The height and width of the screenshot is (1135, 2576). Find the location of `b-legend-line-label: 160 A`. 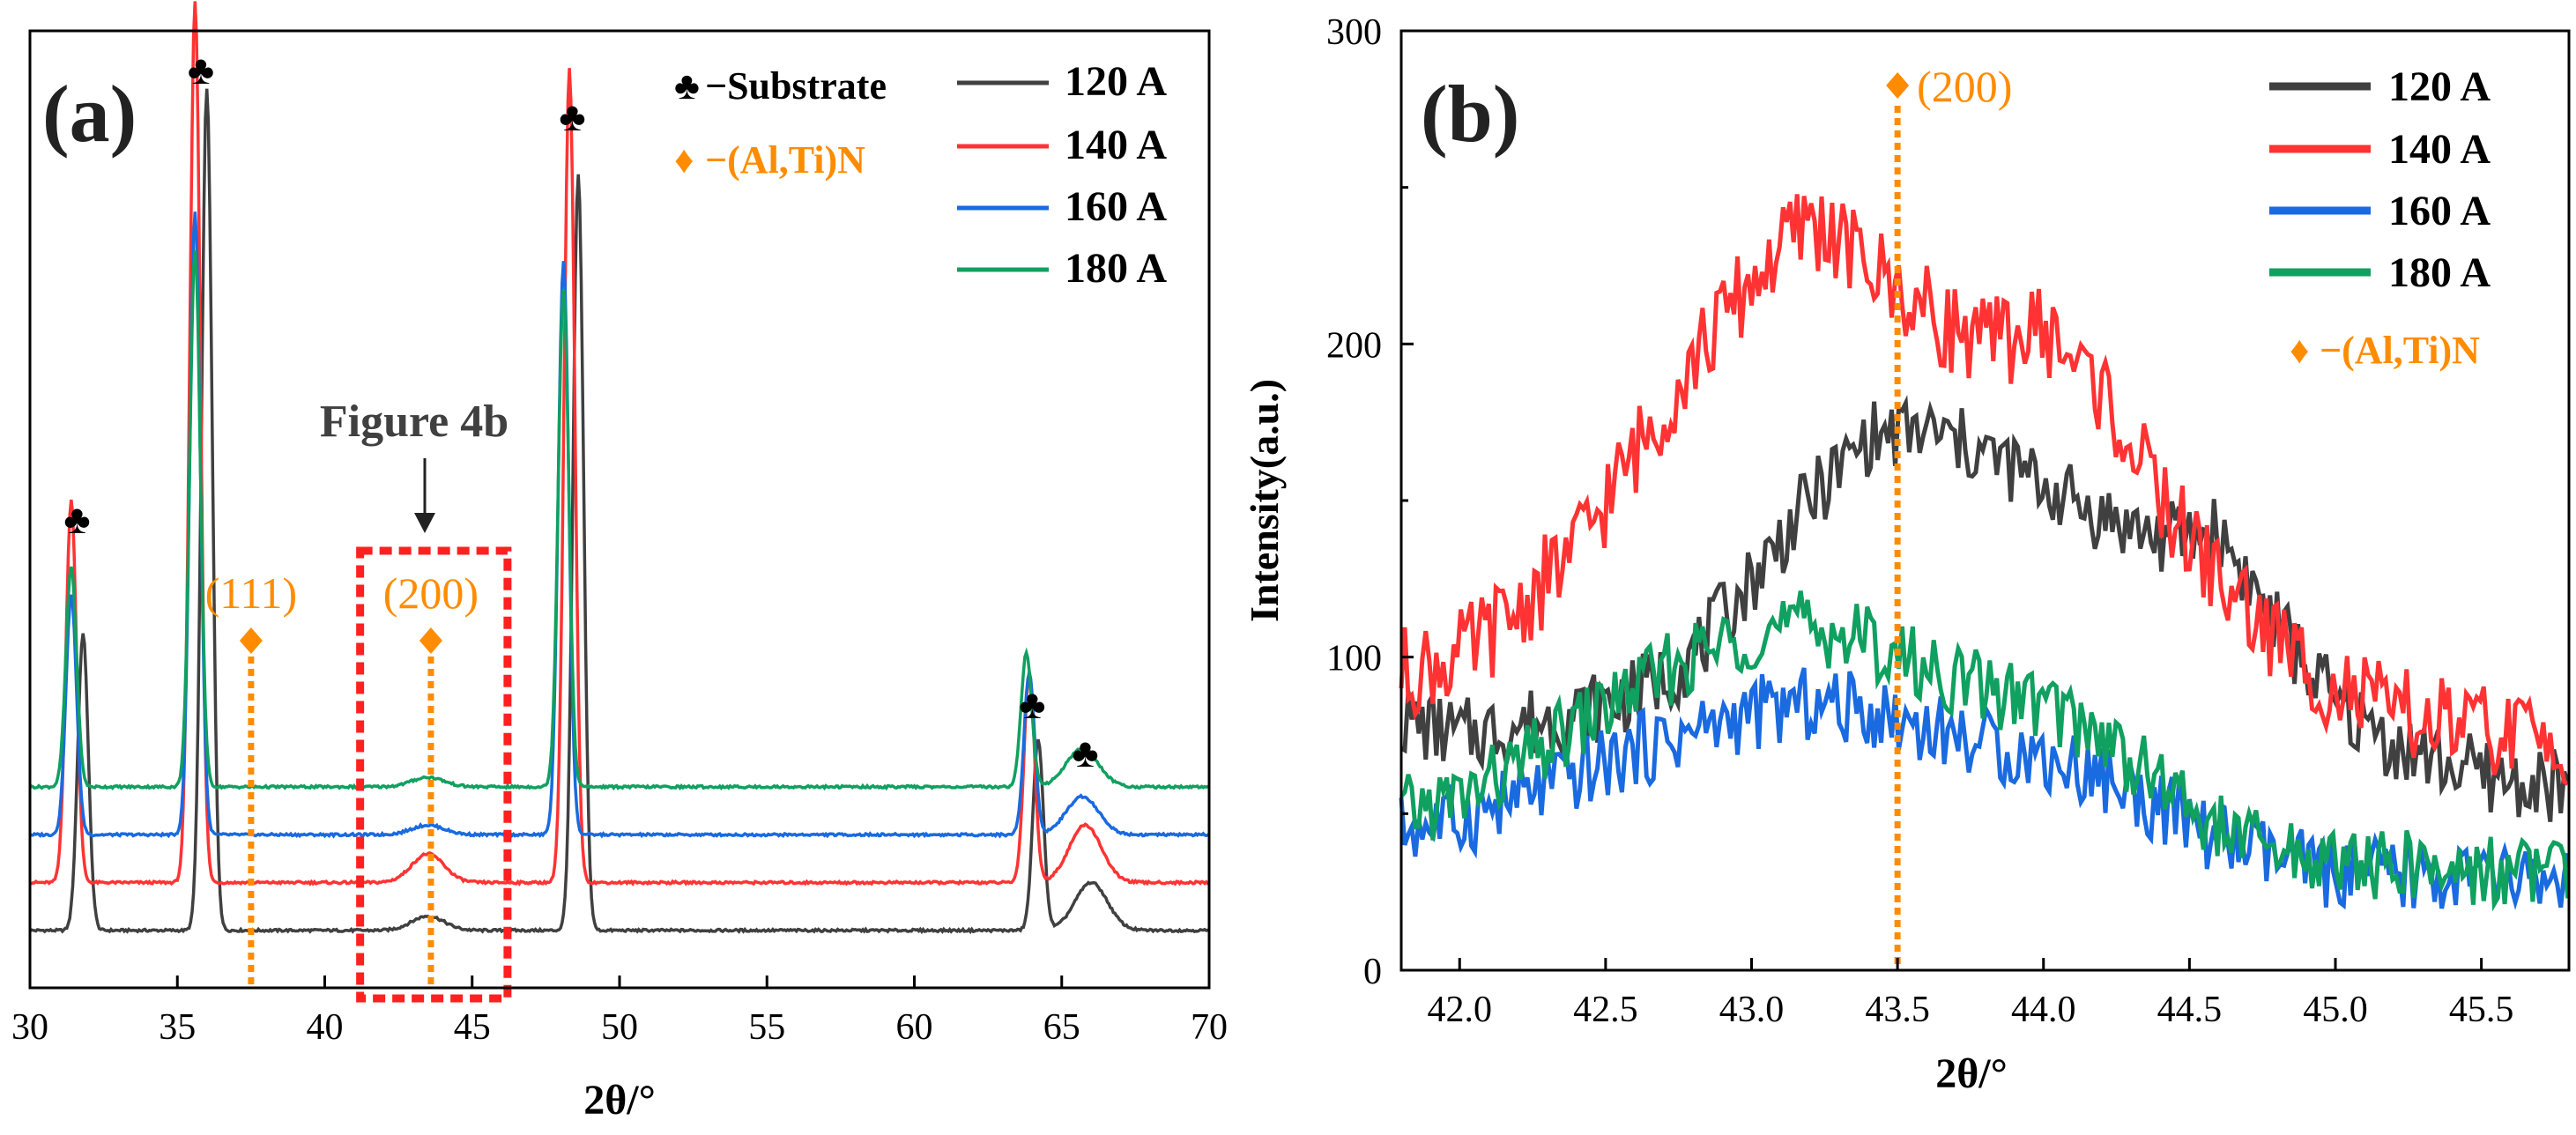

b-legend-line-label: 160 A is located at coordinates (2439, 211).